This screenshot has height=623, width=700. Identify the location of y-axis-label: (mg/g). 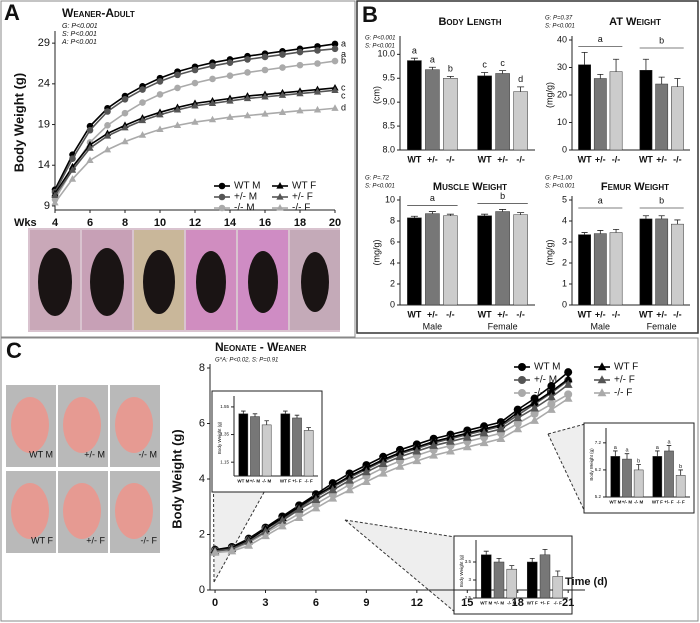
(549, 95).